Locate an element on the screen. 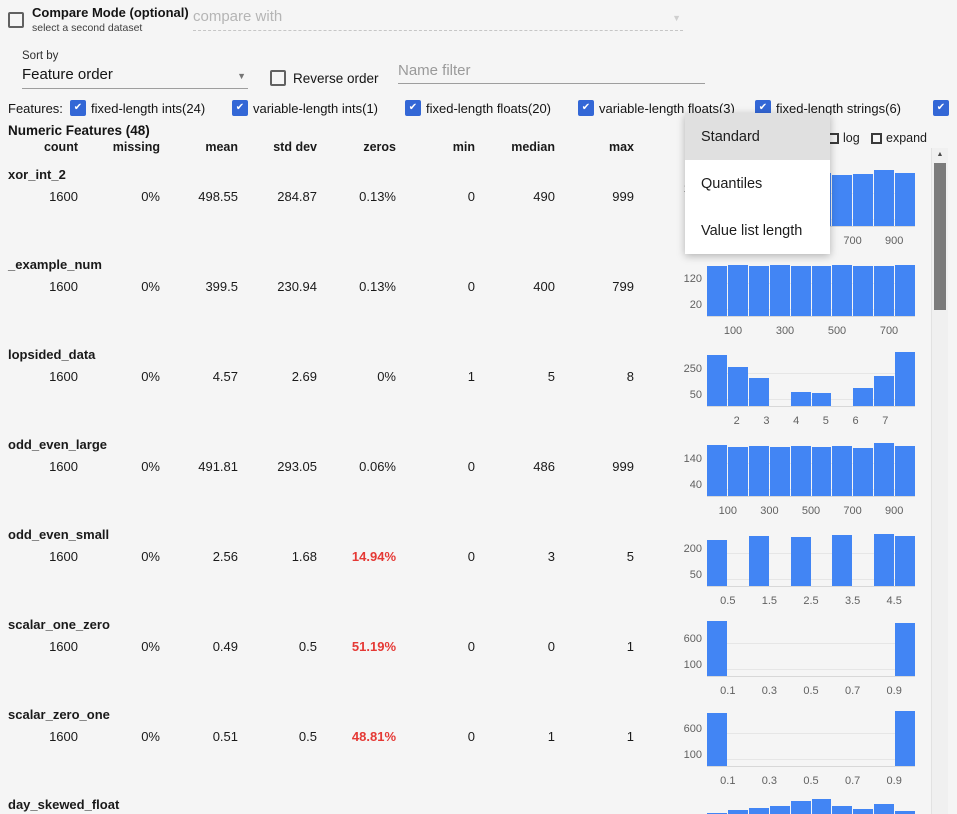 This screenshot has width=957, height=814. feature-name: odd_even_small is located at coordinates (59, 534).